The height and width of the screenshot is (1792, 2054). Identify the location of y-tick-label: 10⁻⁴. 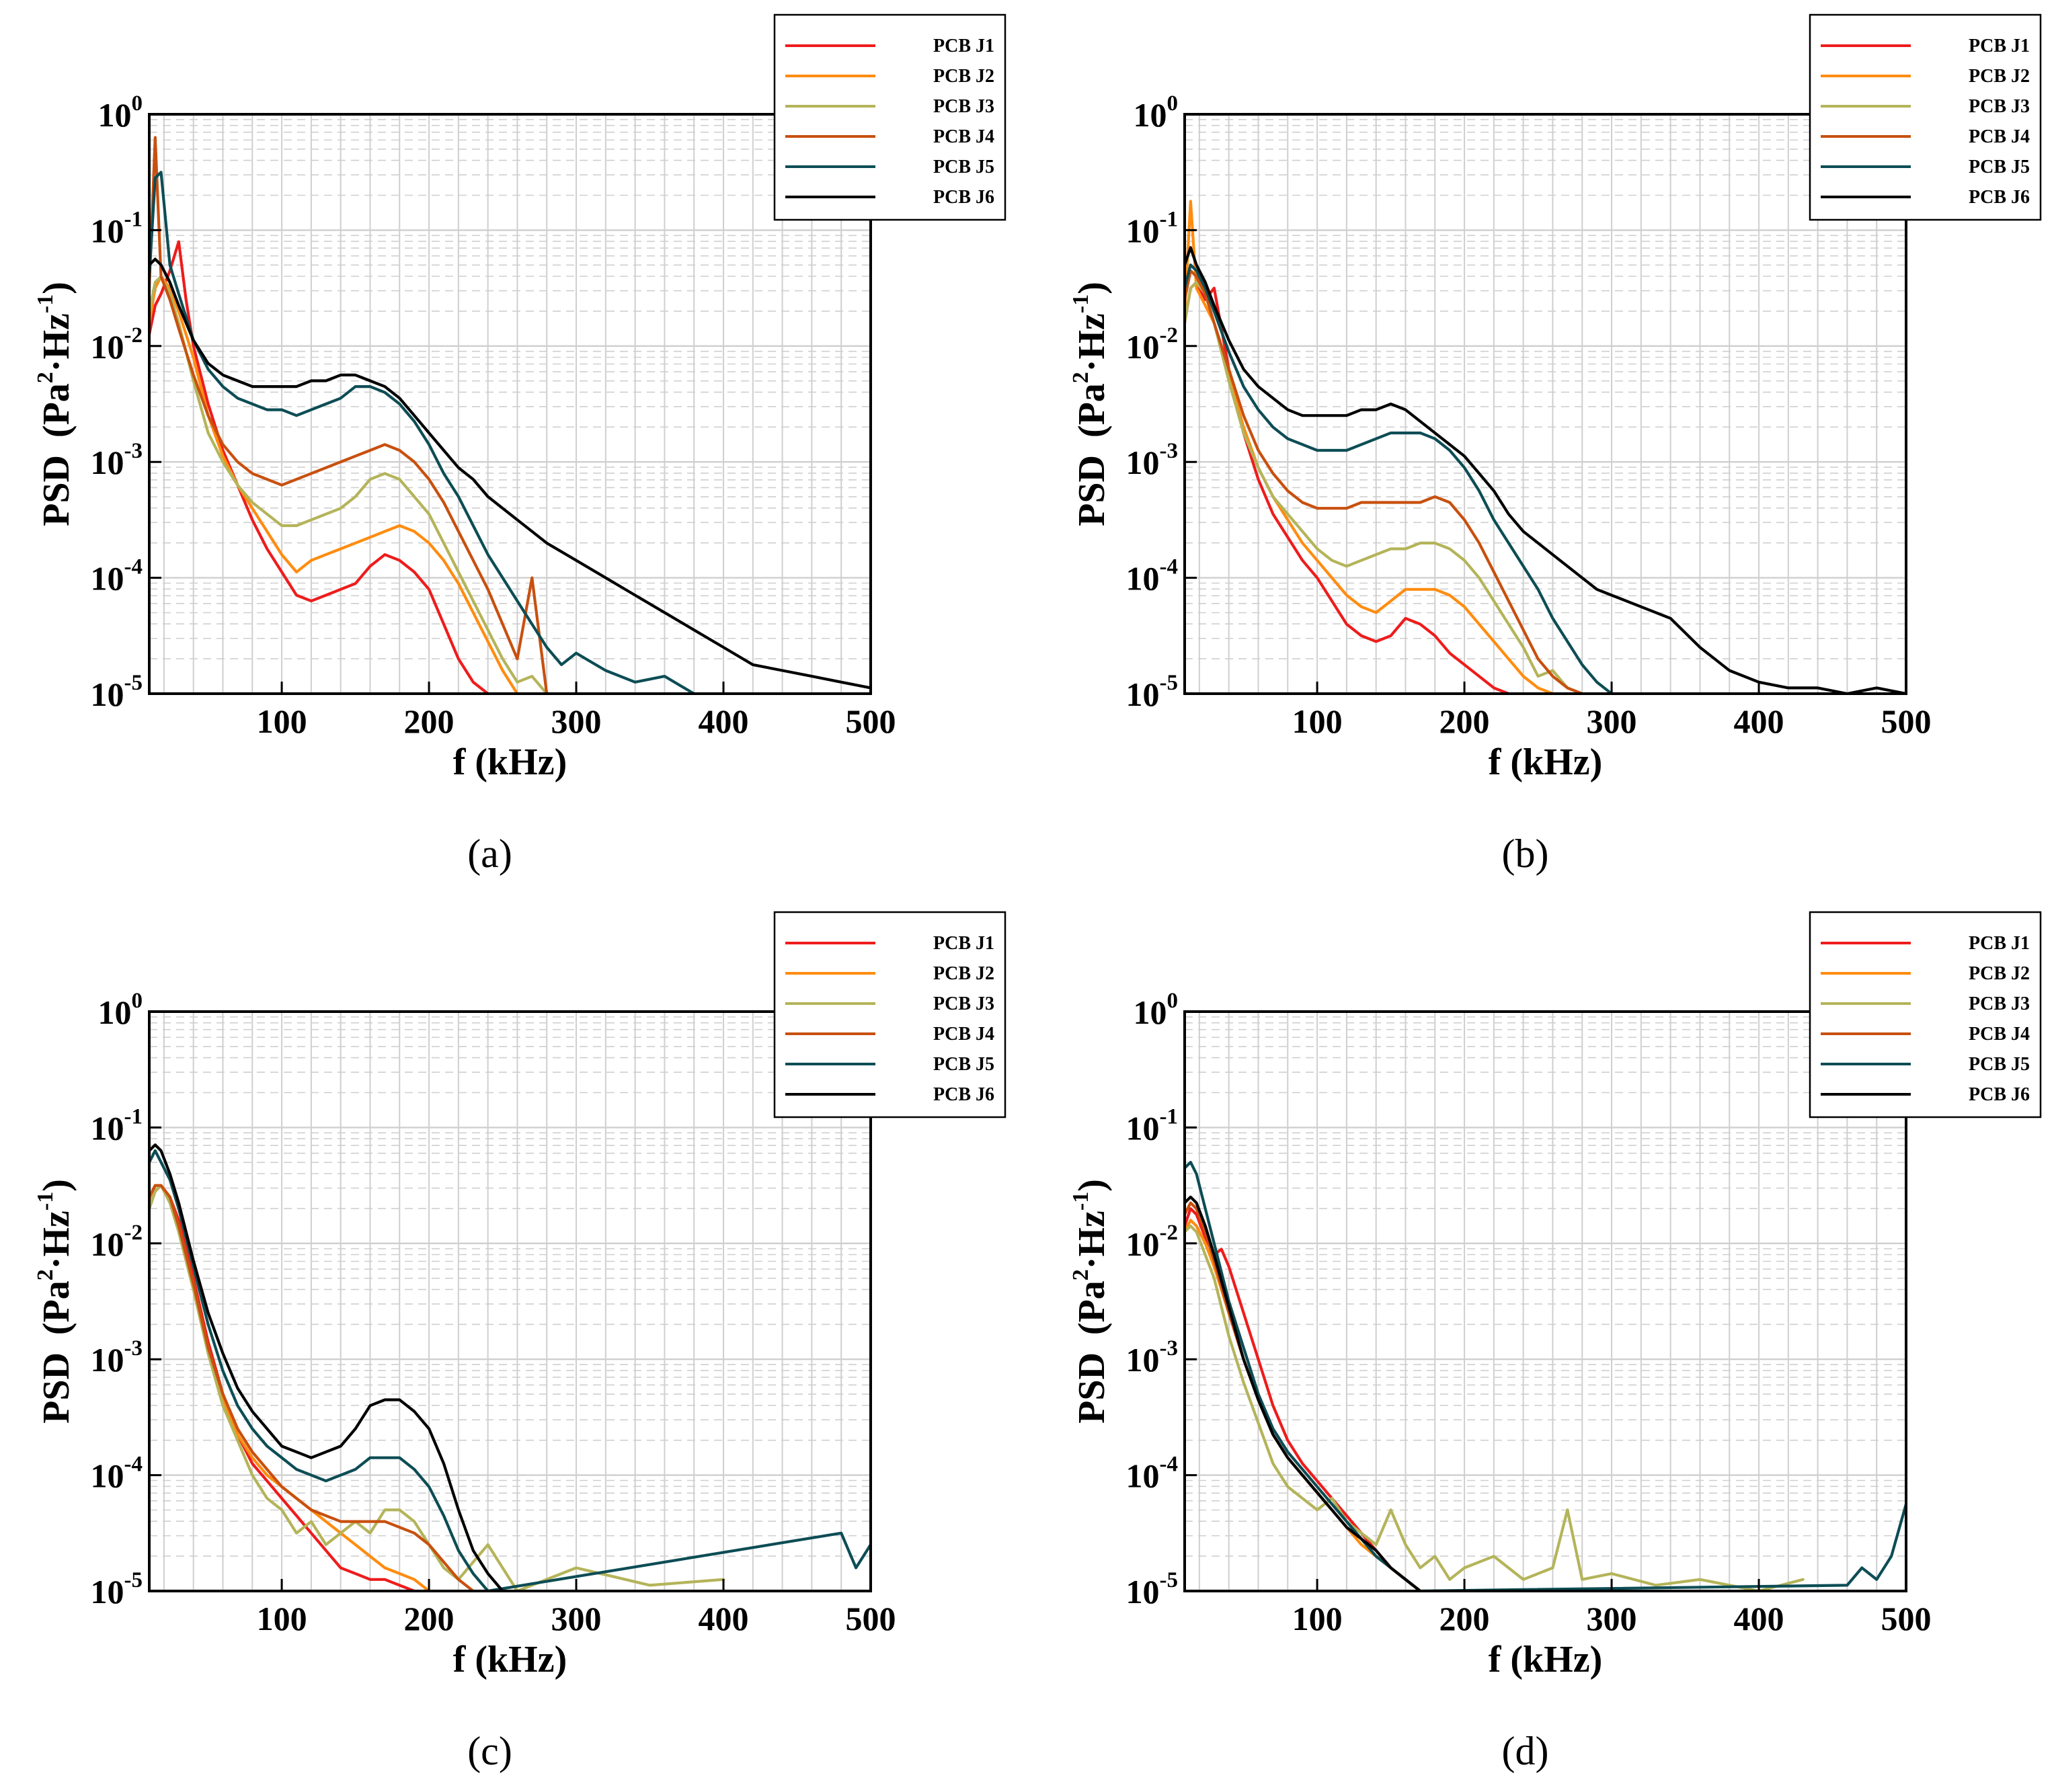
(117, 576).